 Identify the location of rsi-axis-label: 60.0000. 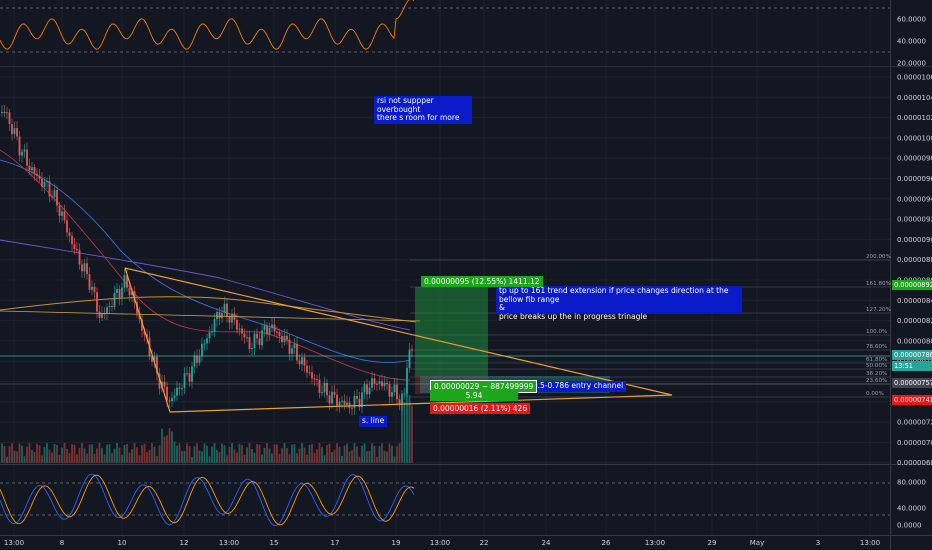
(911, 20).